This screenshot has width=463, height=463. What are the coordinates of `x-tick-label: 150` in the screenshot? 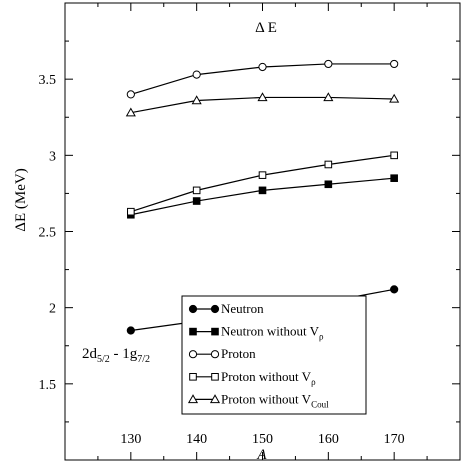 It's located at (262, 439).